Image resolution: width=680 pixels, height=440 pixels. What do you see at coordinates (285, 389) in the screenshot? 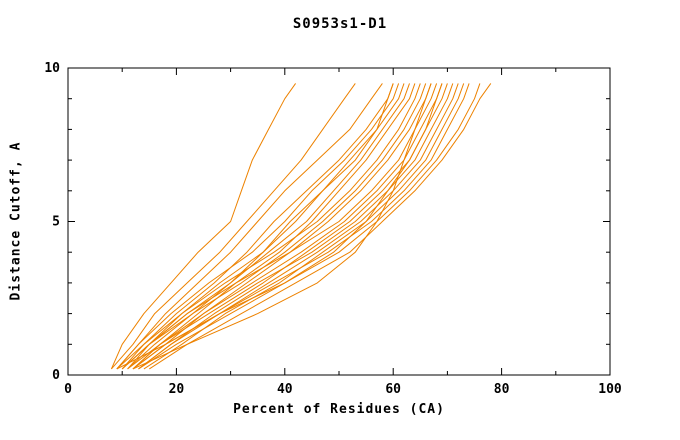
I see `x-tick-label: 40` at bounding box center [285, 389].